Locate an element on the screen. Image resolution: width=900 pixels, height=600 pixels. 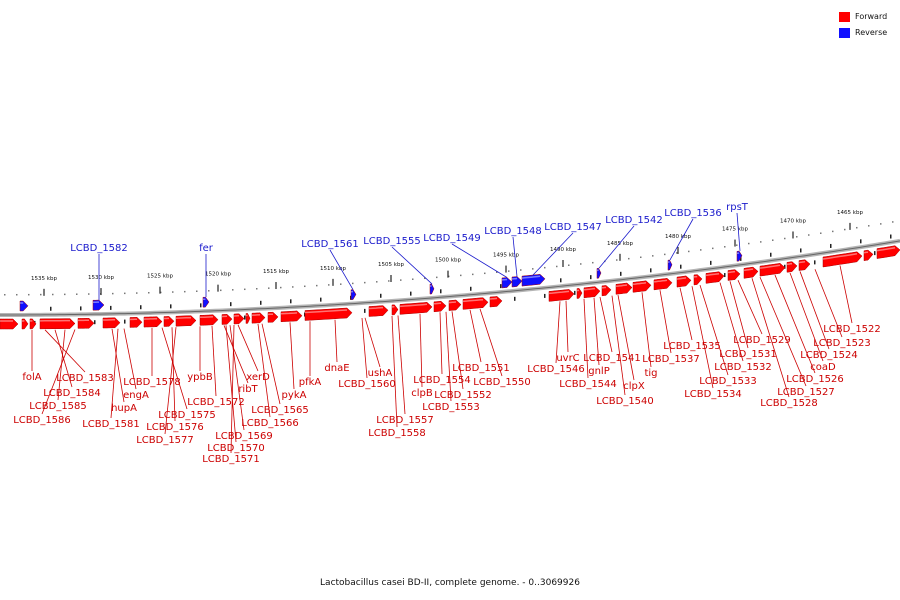
backbone-line is located at coordinates (450, 278).